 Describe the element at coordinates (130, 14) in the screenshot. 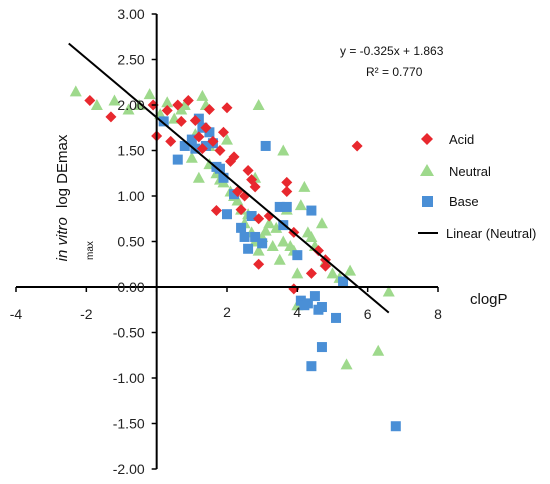

I see `y-tick-label: 3.00` at that location.